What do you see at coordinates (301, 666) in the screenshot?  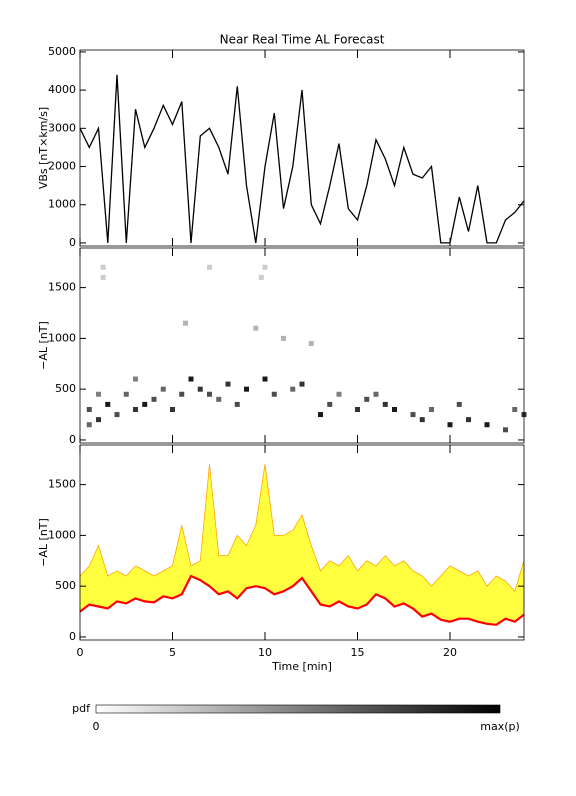 I see `x-axis-label: Time [min]` at bounding box center [301, 666].